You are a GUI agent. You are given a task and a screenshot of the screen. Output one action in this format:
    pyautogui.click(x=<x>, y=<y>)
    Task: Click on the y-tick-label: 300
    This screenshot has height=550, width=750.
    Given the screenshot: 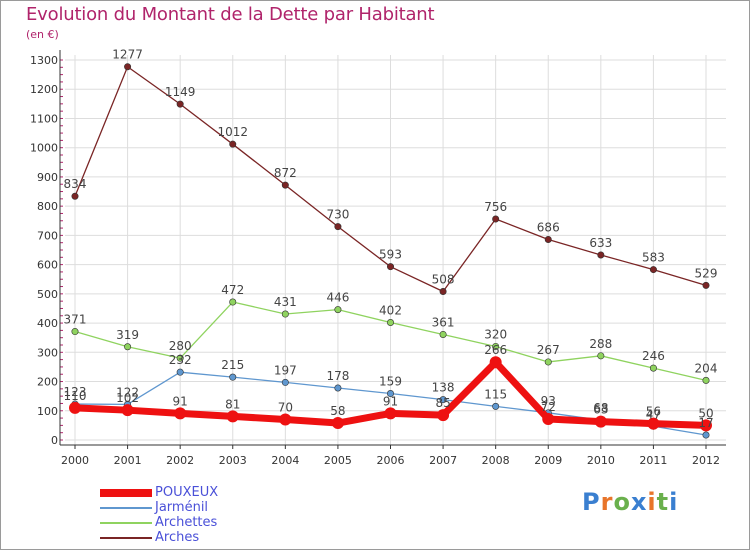 What is the action you would take?
    pyautogui.click(x=47, y=352)
    